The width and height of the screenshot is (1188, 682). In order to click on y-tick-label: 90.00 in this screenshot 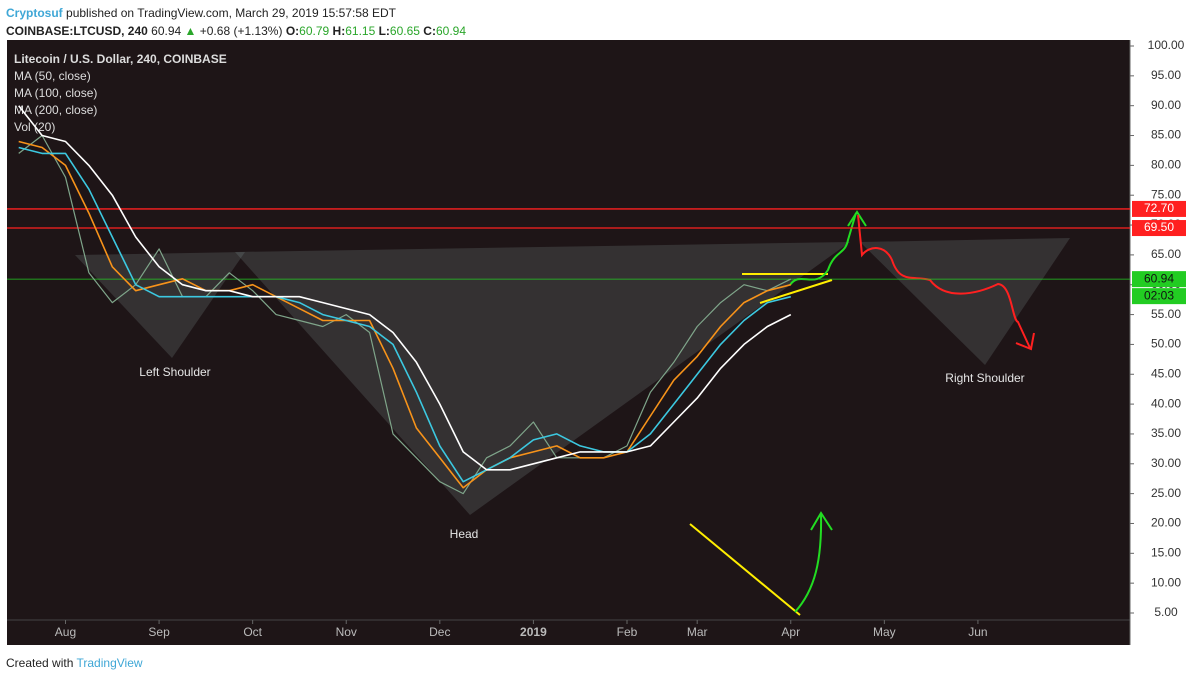, I will do `click(1166, 105)`.